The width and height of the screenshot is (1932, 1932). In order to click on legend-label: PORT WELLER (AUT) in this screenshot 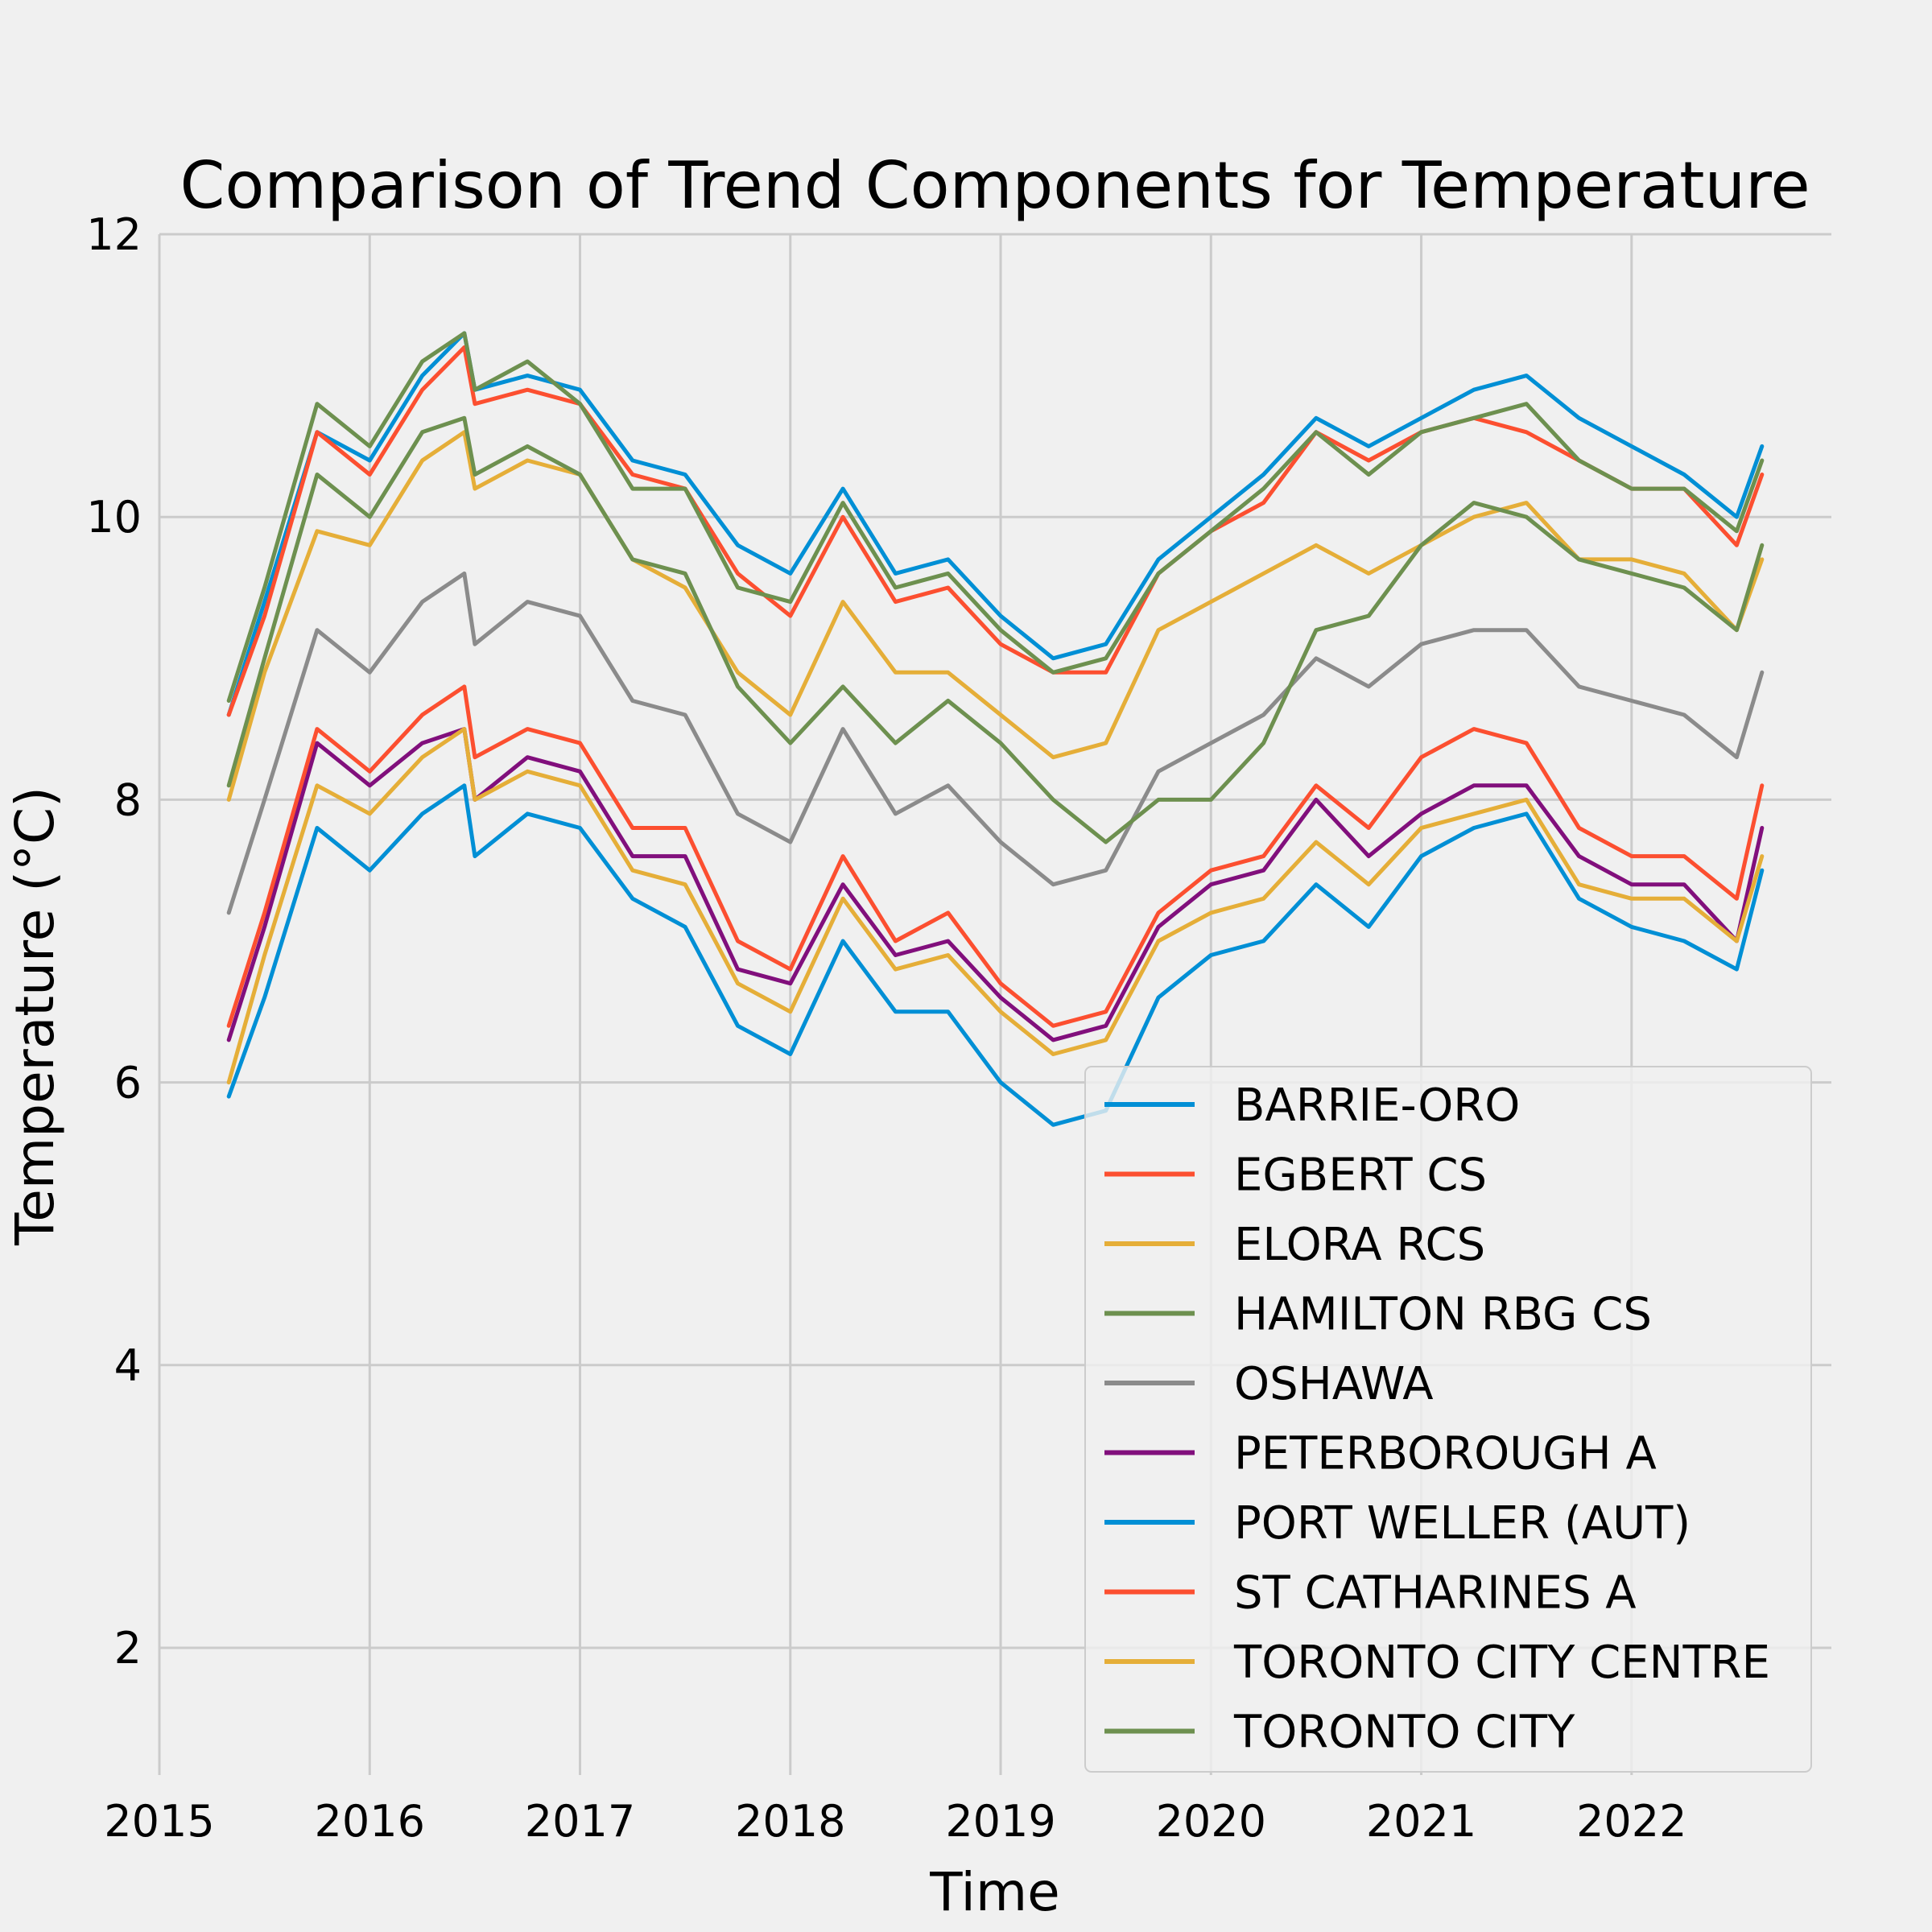, I will do `click(1462, 1523)`.